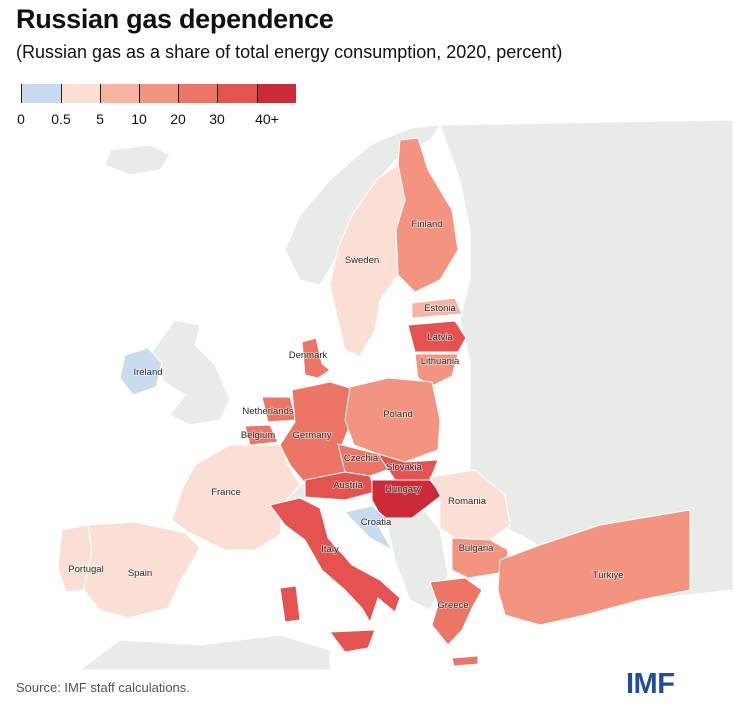  What do you see at coordinates (362, 260) in the screenshot?
I see `country-label-sweden: Sweden` at bounding box center [362, 260].